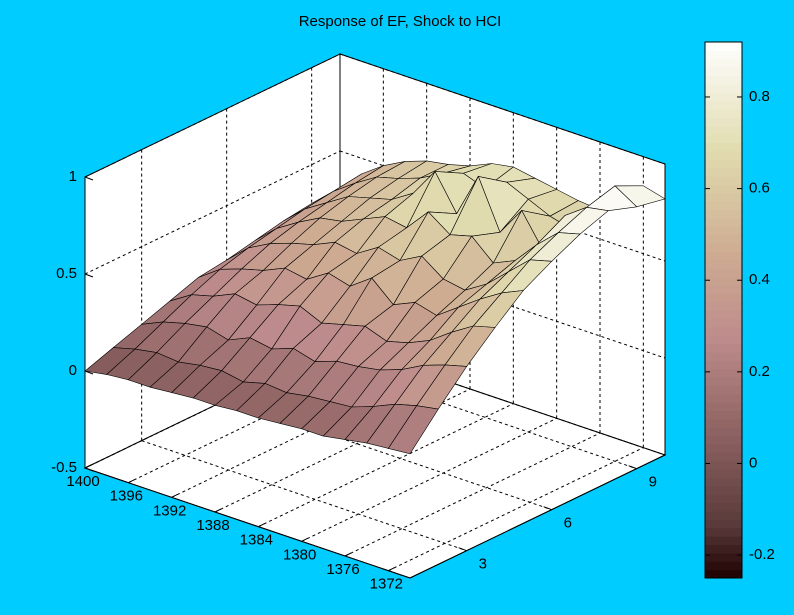 This screenshot has height=615, width=794. I want to click on y-tick-label: 9, so click(653, 482).